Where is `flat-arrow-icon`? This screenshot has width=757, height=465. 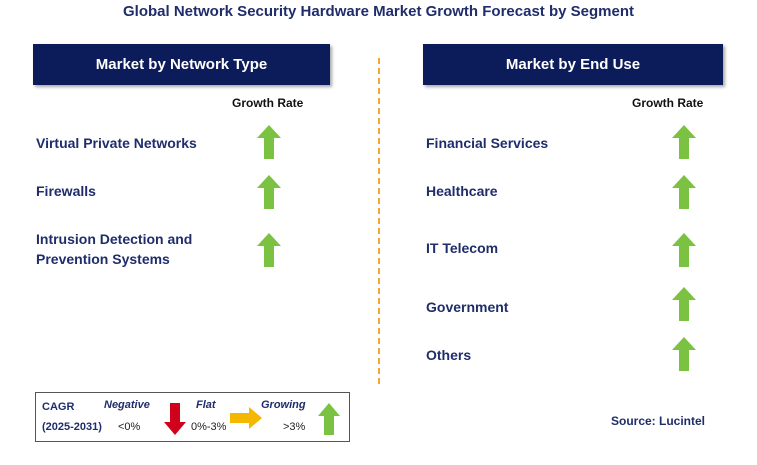
flat-arrow-icon is located at coordinates (246, 418).